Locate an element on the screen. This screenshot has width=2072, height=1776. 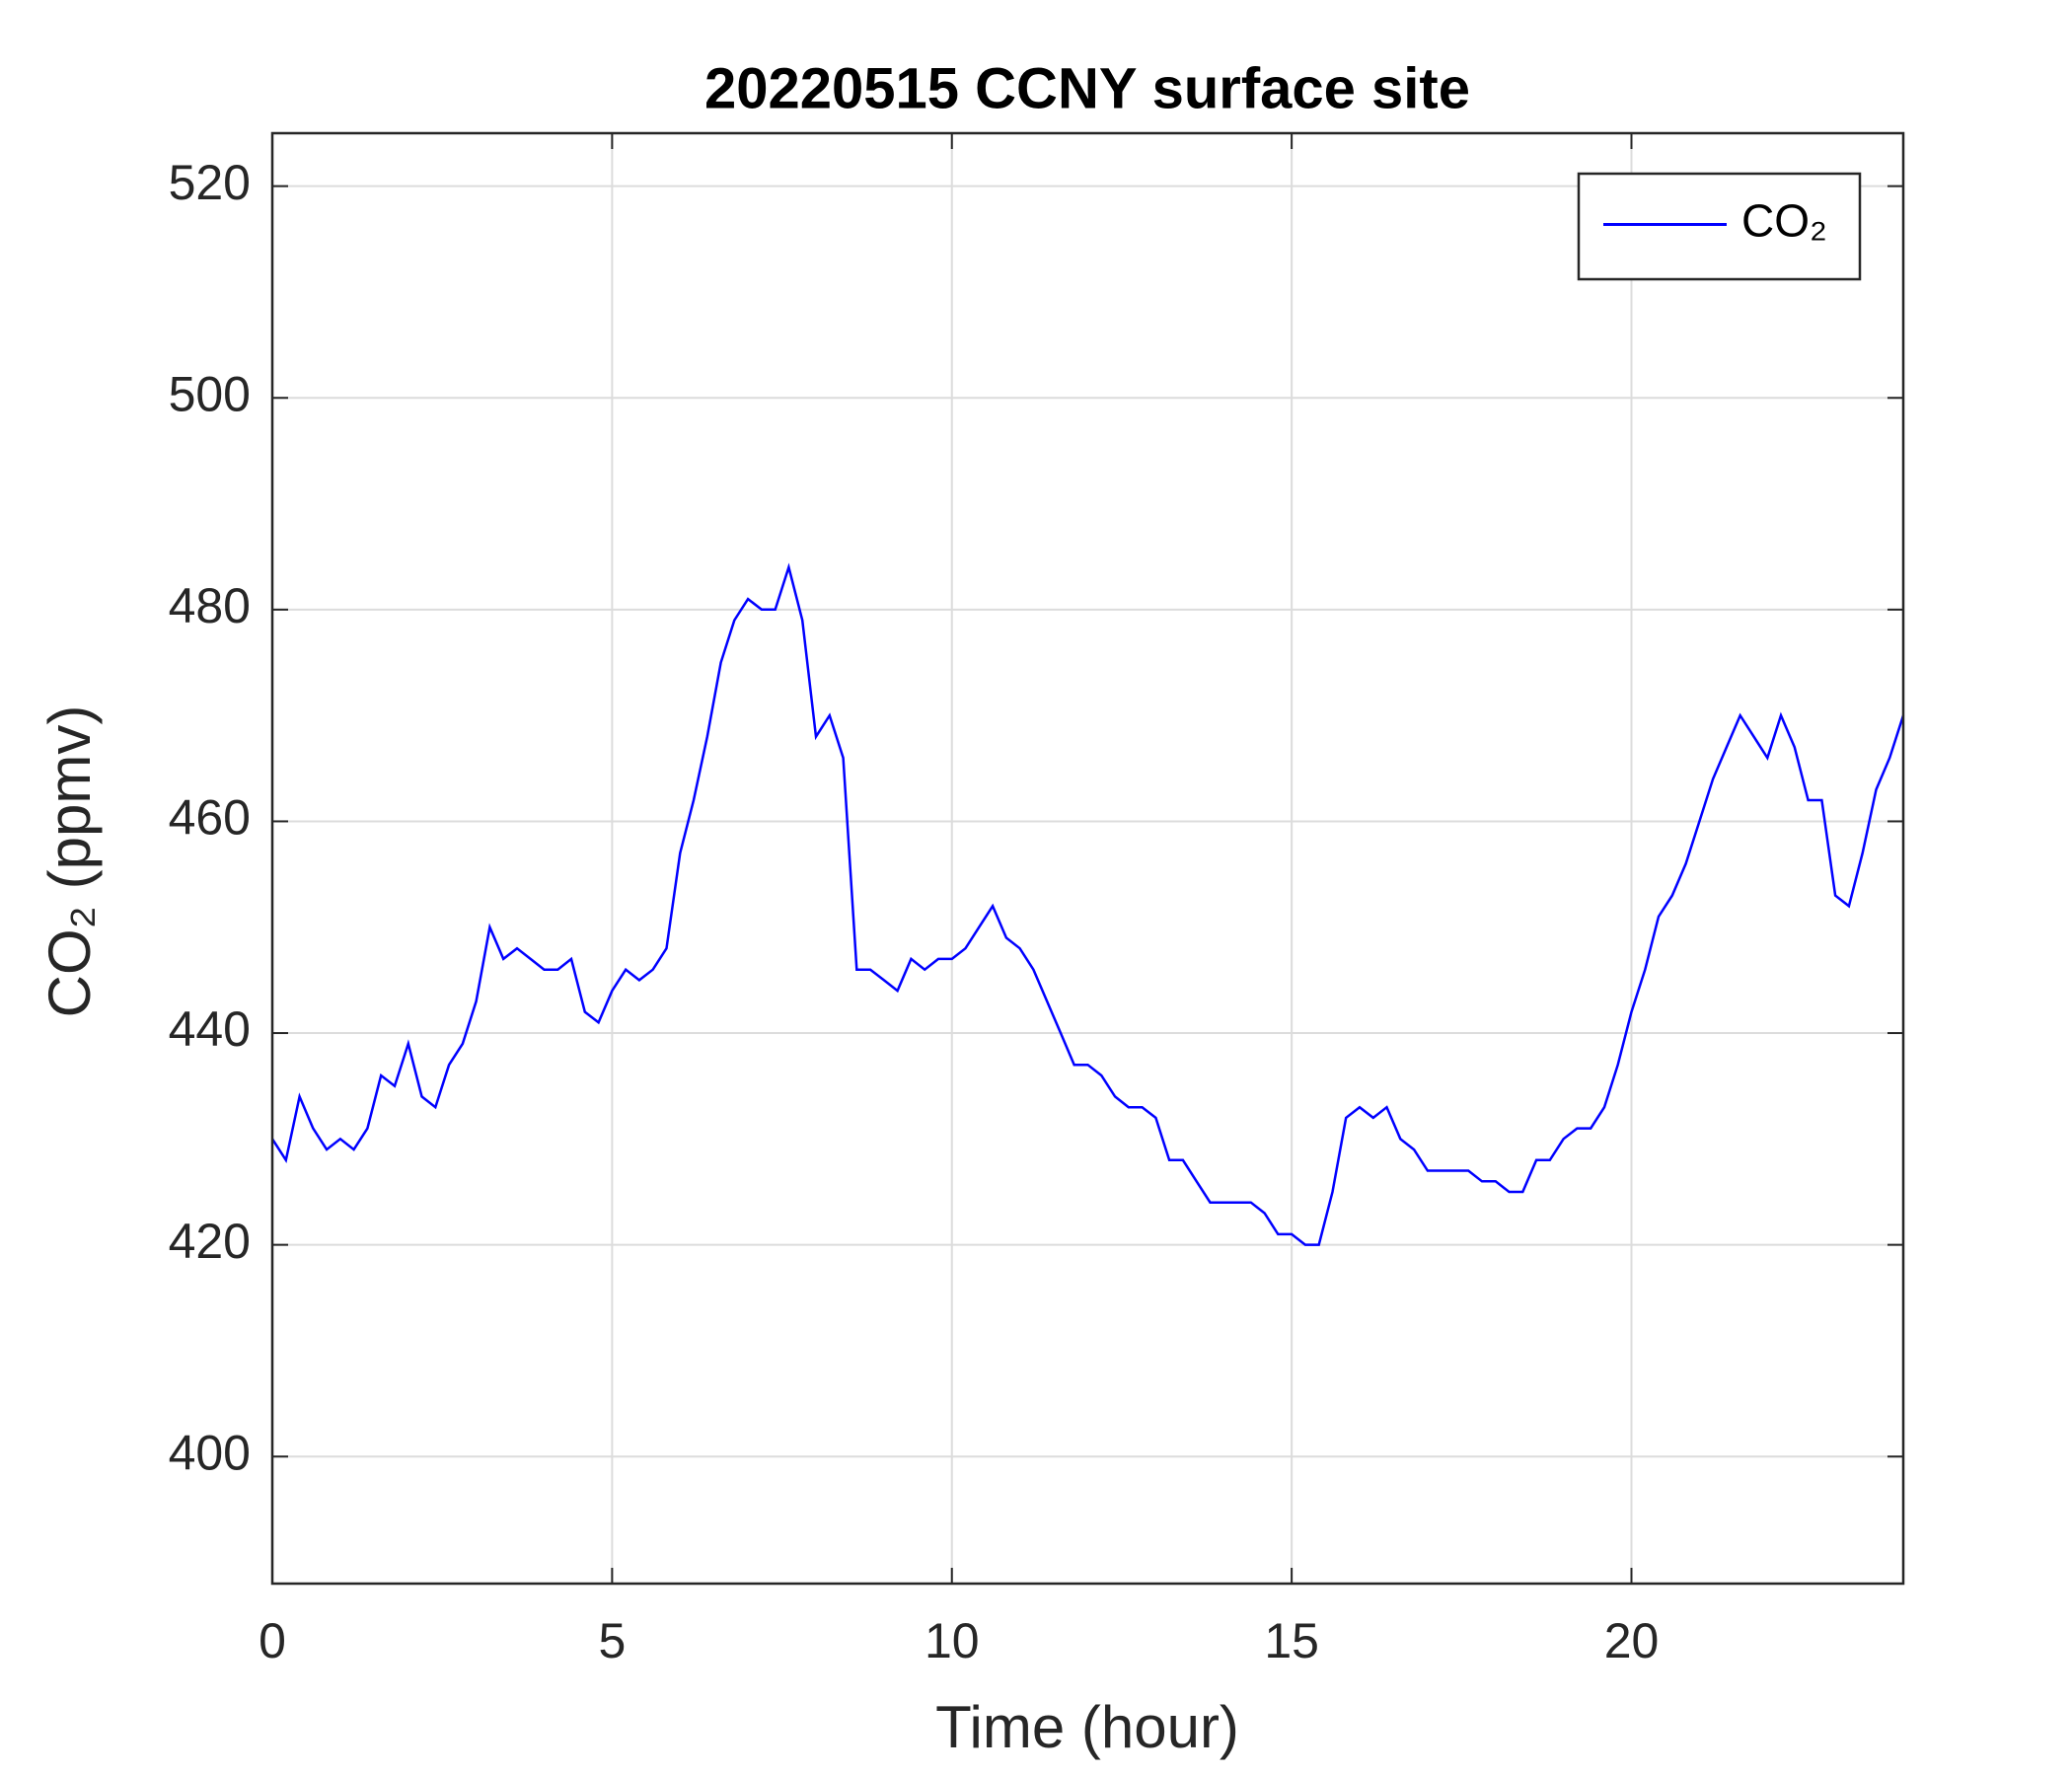
legend-box is located at coordinates (1720, 227).